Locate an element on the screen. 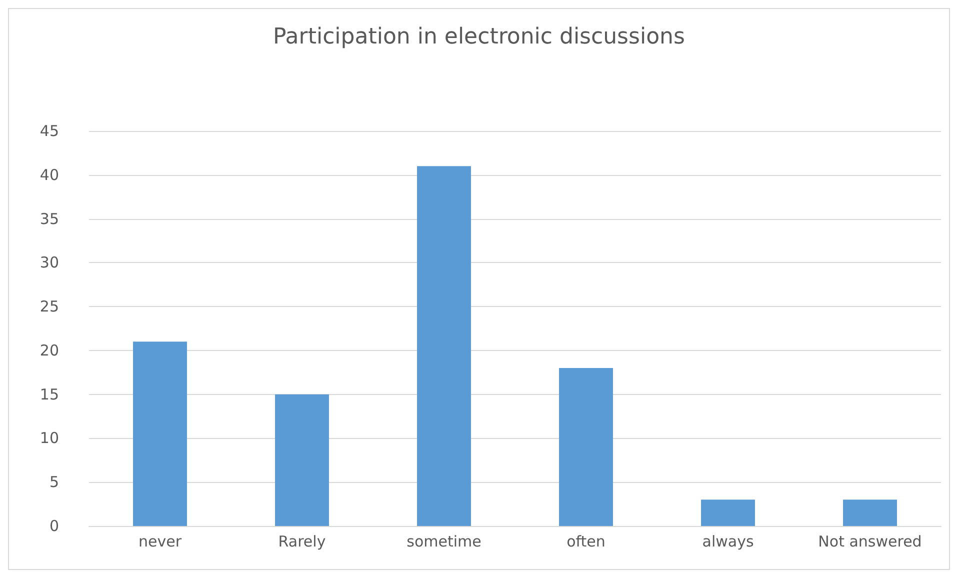  y-tick-label: 30 is located at coordinates (49, 263).